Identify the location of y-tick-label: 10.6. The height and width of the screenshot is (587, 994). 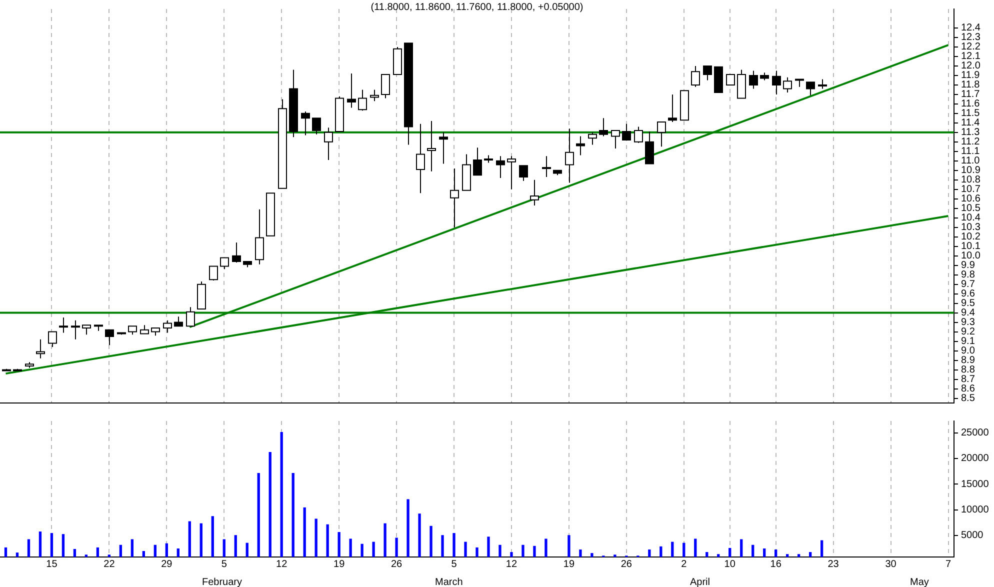
(971, 199).